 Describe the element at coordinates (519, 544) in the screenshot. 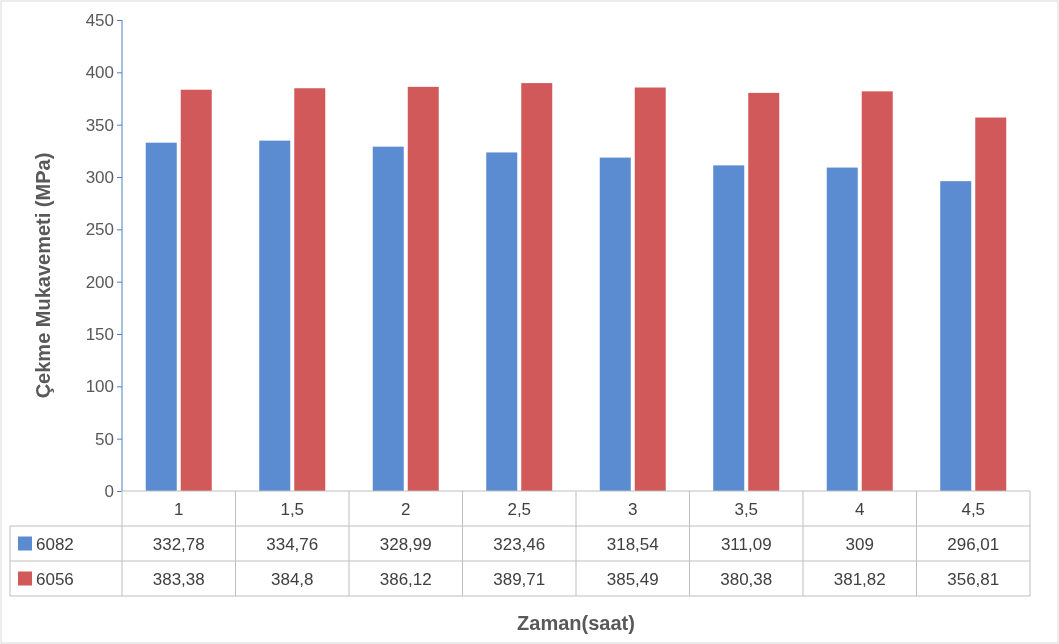

I see `data-label: 323,46` at that location.